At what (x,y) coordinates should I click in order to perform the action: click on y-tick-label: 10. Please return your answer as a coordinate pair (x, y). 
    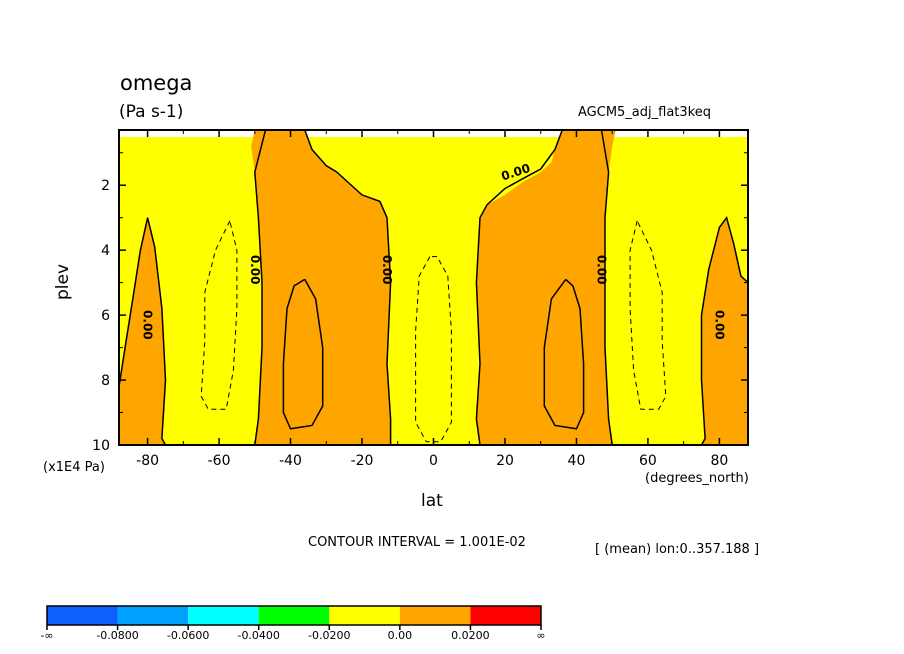
    Looking at the image, I should click on (101, 446).